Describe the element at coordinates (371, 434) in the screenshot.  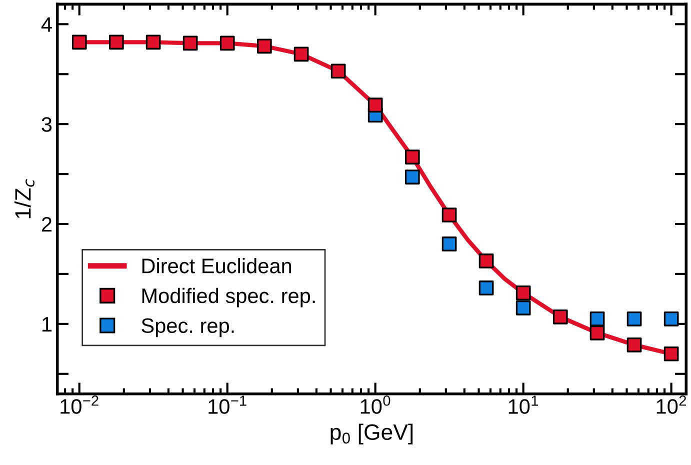
I see `x-axis-title: p$_{0}$ [GeV]` at that location.